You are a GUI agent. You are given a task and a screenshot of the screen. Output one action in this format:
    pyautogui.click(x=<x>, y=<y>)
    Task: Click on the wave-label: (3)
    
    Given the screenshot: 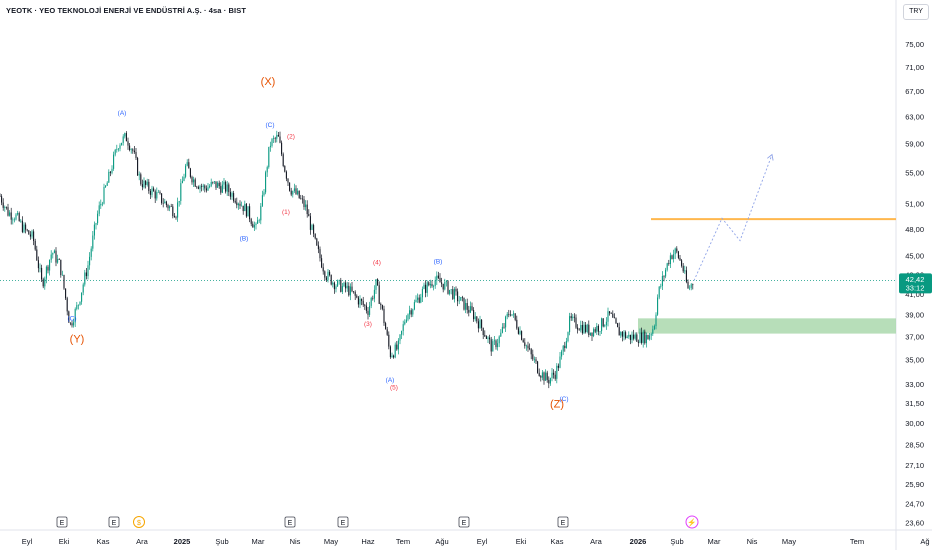 What is the action you would take?
    pyautogui.click(x=368, y=324)
    